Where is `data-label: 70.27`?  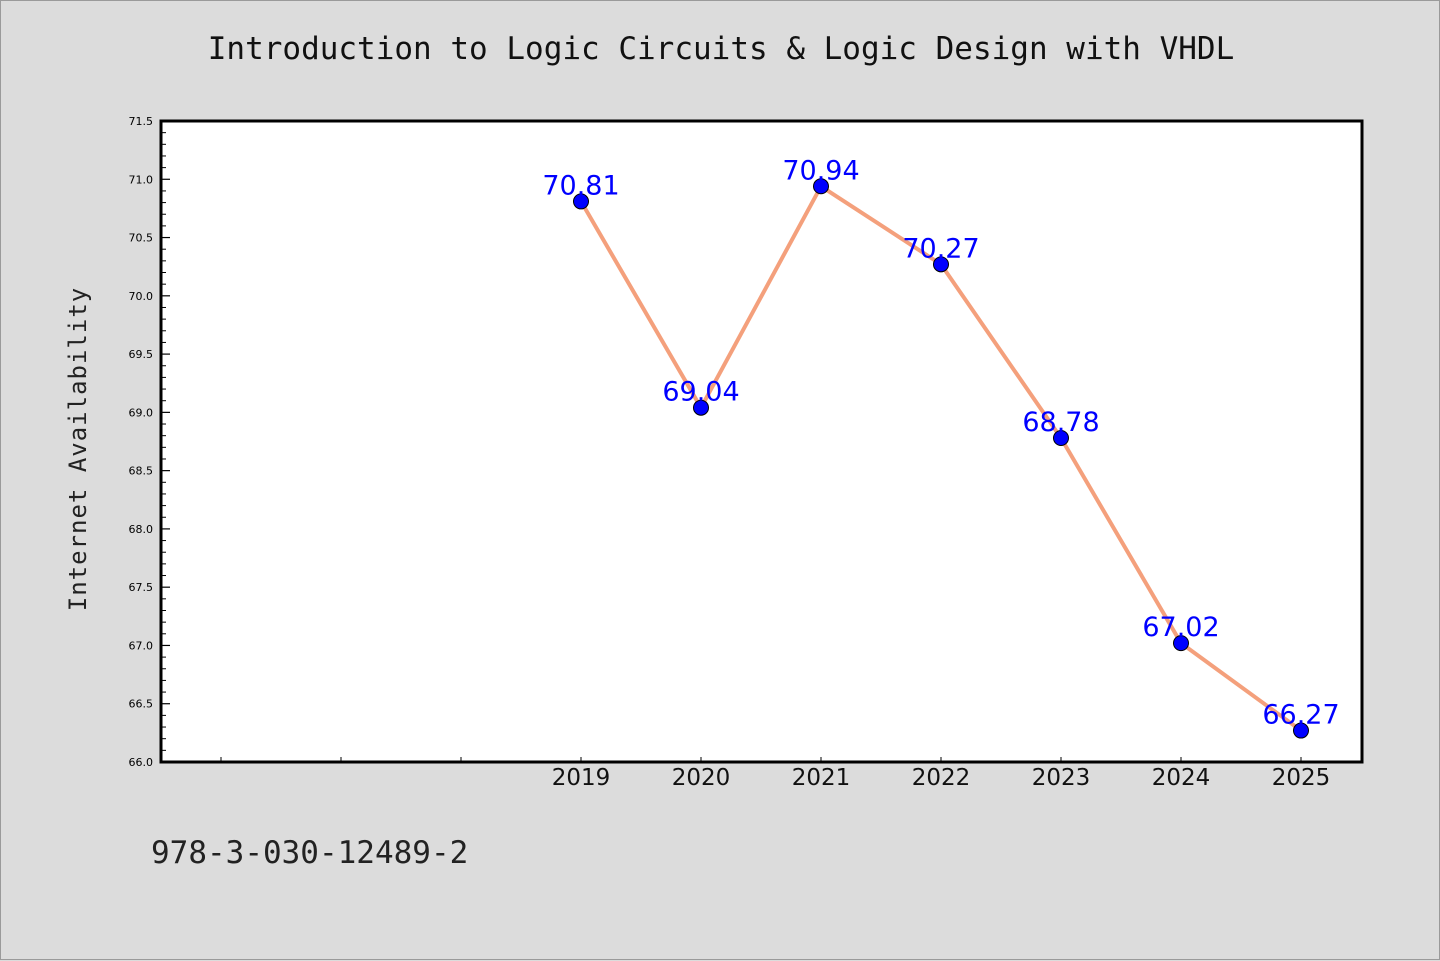
data-label: 70.27 is located at coordinates (940, 248).